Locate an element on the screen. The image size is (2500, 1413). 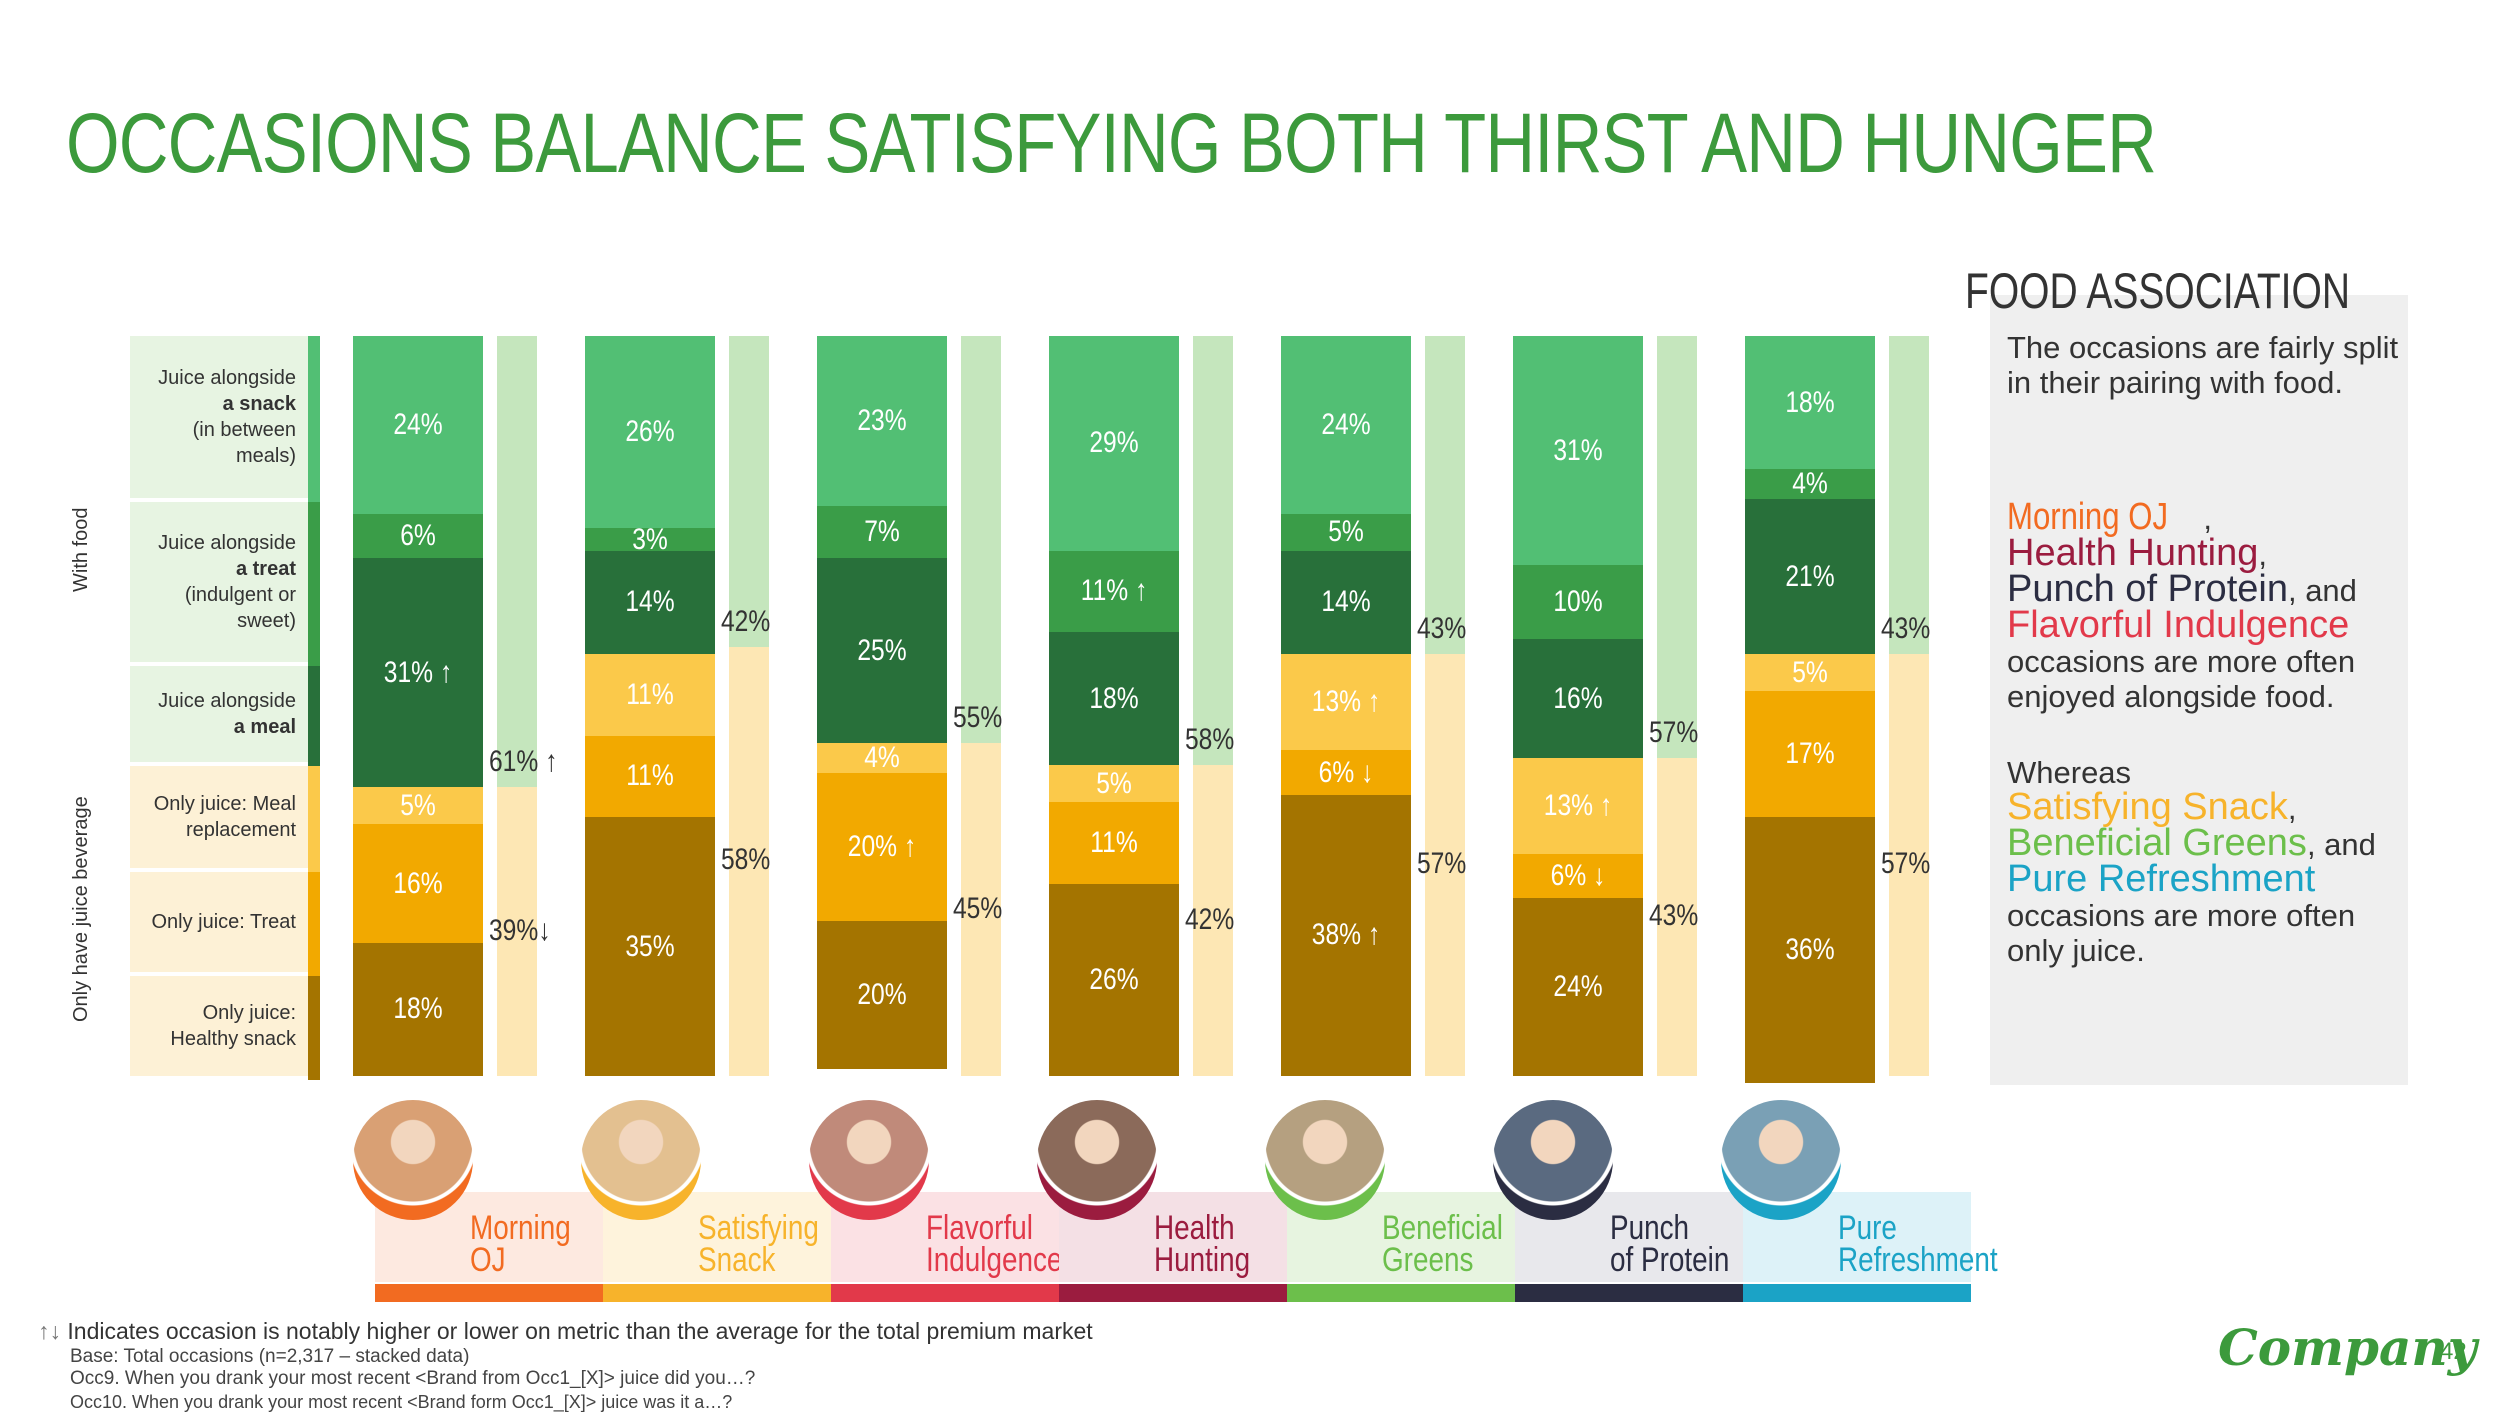
data-label: 7% is located at coordinates (882, 532).